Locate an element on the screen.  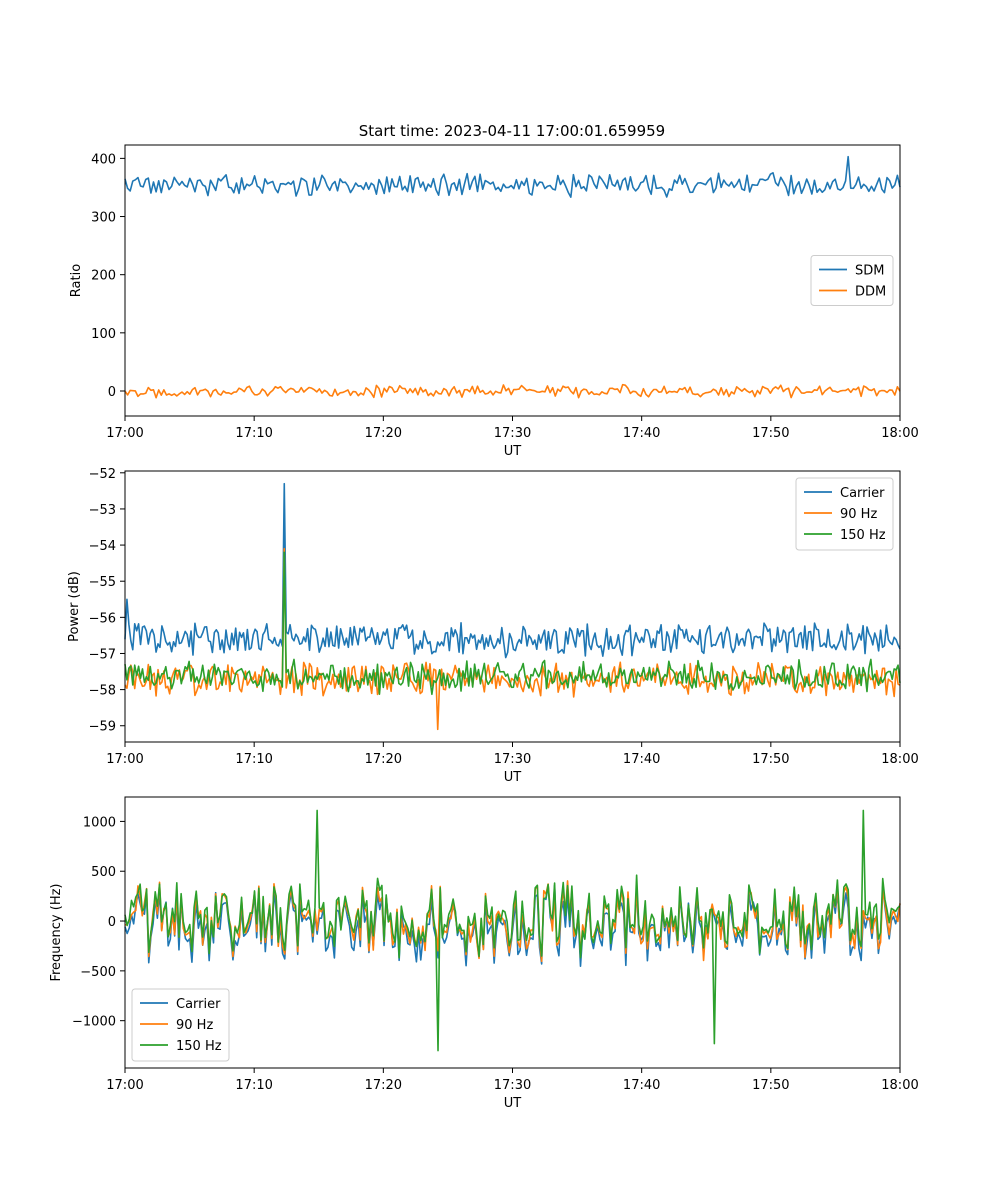
legend-label: DDM is located at coordinates (870, 292).